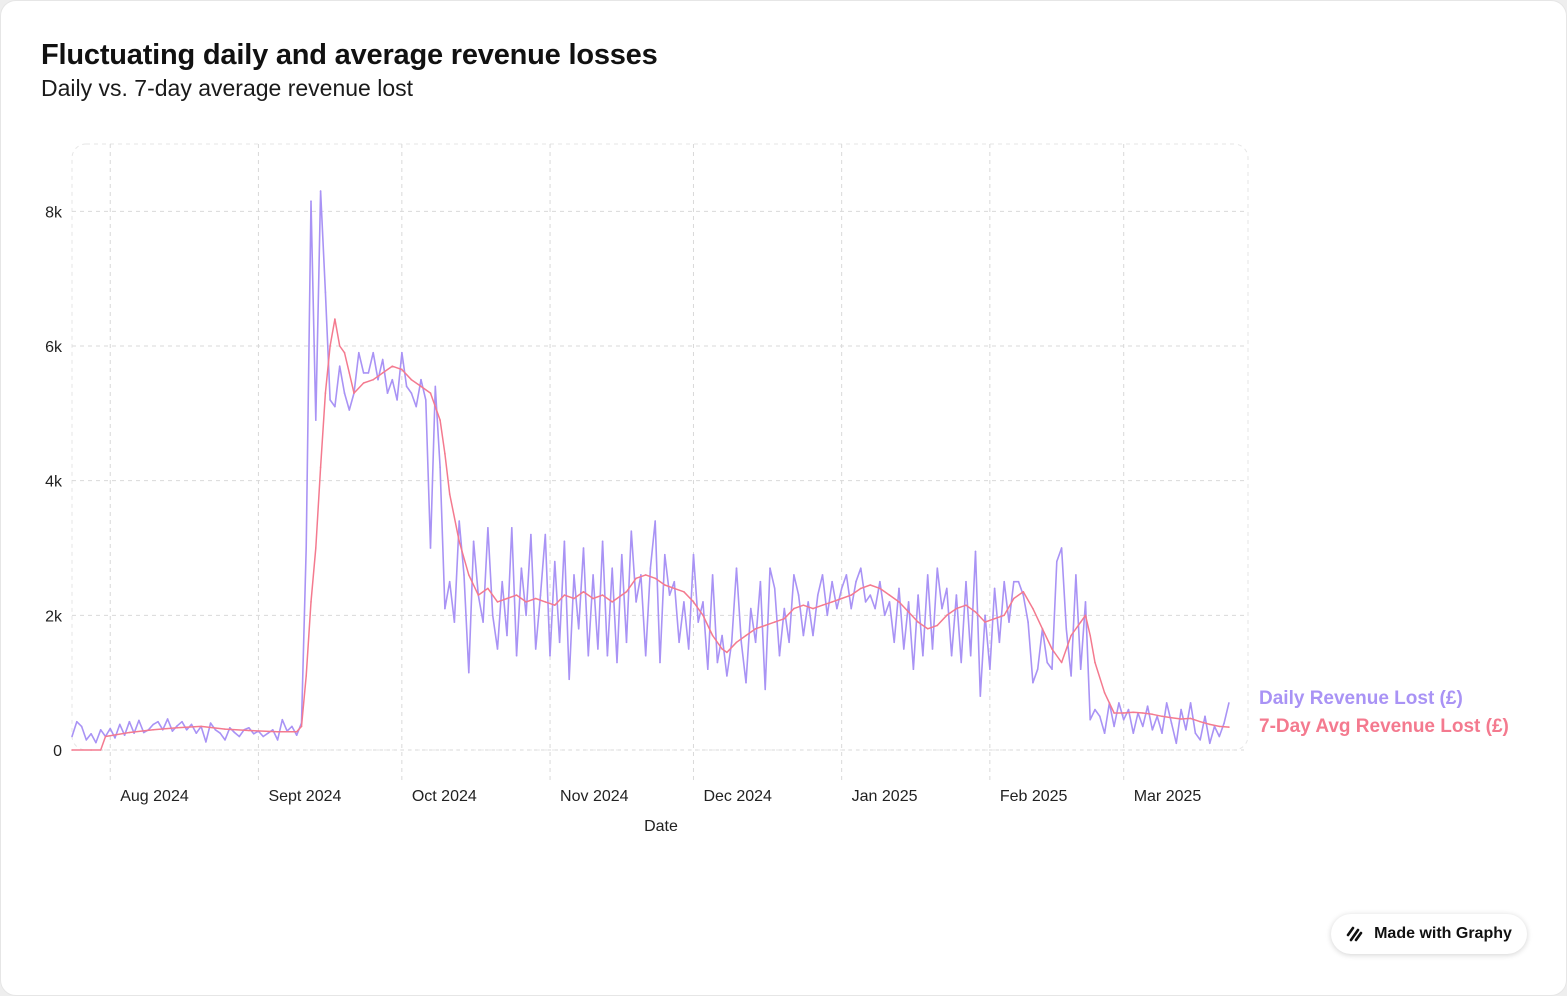 This screenshot has height=996, width=1567. Describe the element at coordinates (1034, 796) in the screenshot. I see `x-tick-label: Feb 2025` at that location.